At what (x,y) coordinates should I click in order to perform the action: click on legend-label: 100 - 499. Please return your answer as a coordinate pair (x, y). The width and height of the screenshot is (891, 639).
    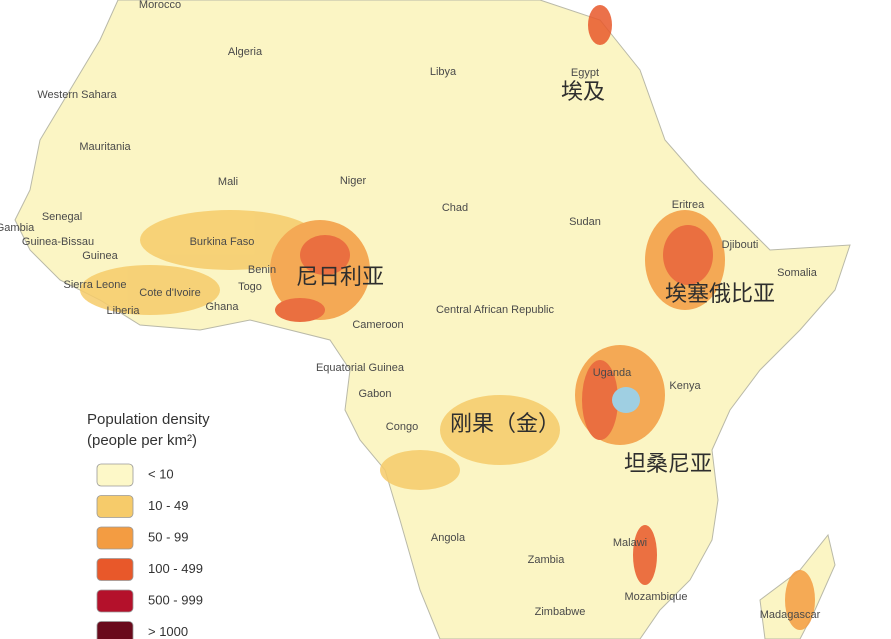
    Looking at the image, I should click on (175, 568).